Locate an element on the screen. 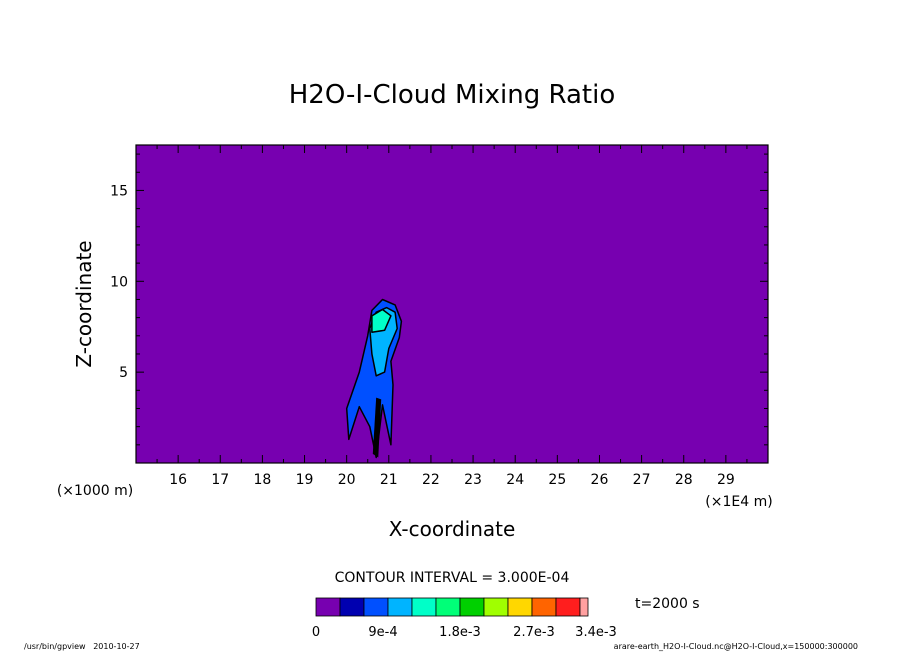 The height and width of the screenshot is (654, 904). x-tick-label: 17 is located at coordinates (220, 480).